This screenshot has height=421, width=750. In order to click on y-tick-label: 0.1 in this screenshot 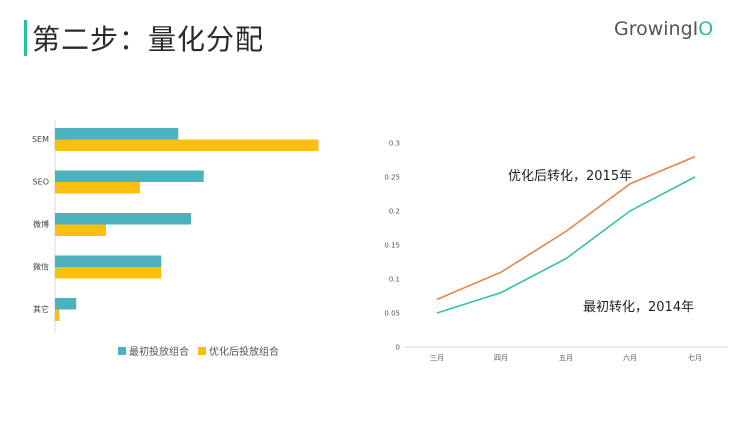, I will do `click(394, 280)`.